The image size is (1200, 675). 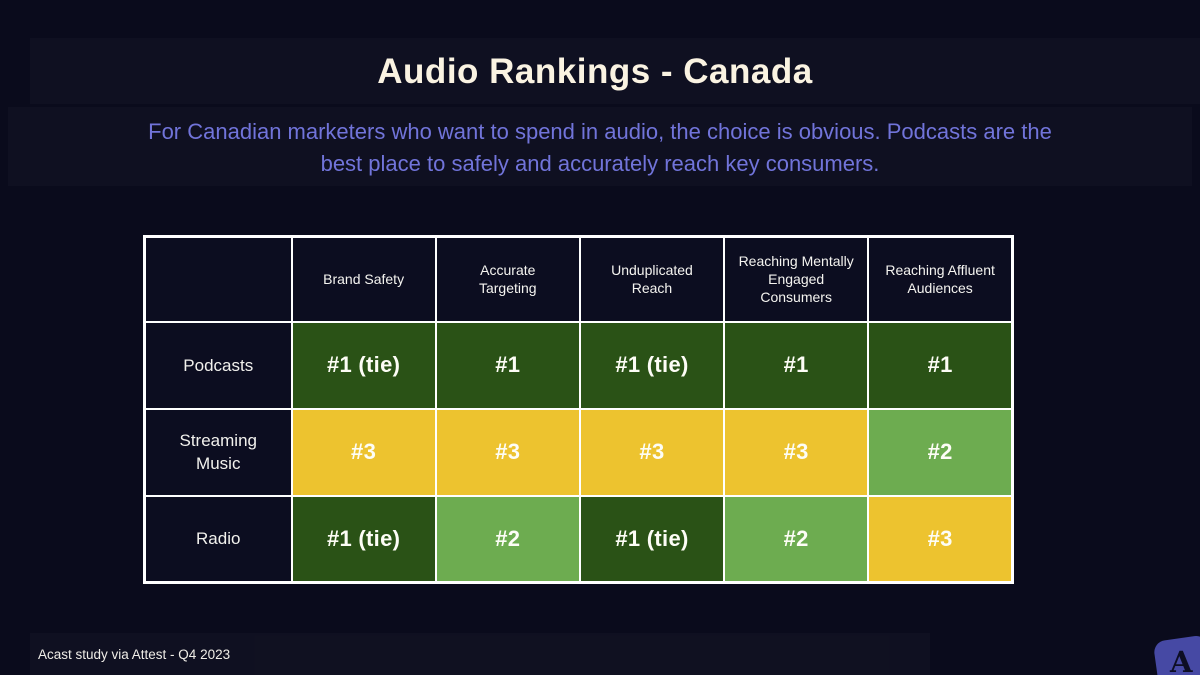 I want to click on column-header: Reaching Affluent Audiences, so click(x=940, y=279).